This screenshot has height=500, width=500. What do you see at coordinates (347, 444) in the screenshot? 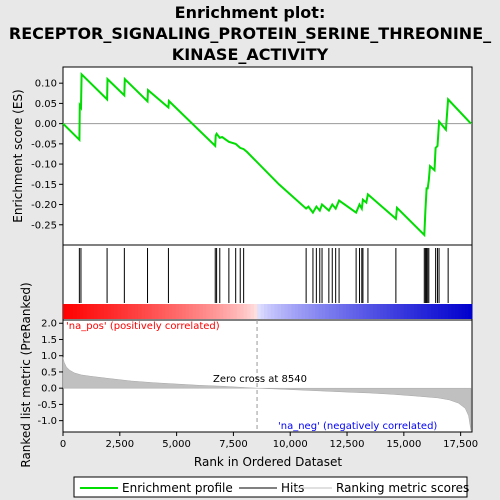
I see `metric-x-tick-label: 12,500` at bounding box center [347, 444].